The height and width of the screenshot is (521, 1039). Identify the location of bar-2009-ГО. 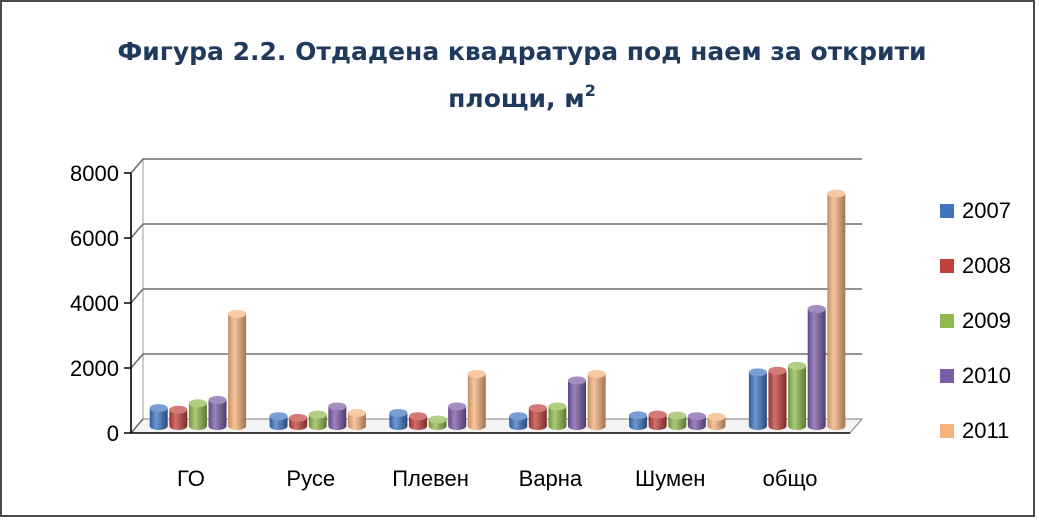
(197, 414).